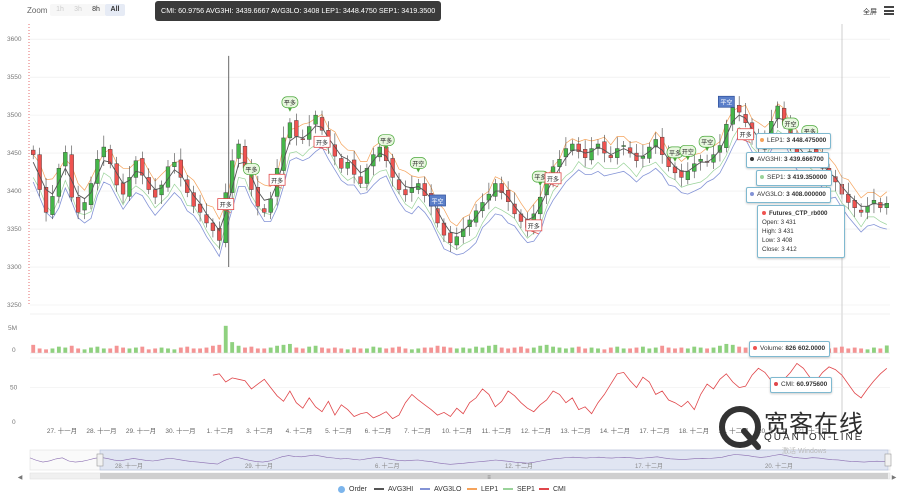 Image resolution: width=900 pixels, height=500 pixels. I want to click on tooltip-cmi-value: 60.975600, so click(812, 384).